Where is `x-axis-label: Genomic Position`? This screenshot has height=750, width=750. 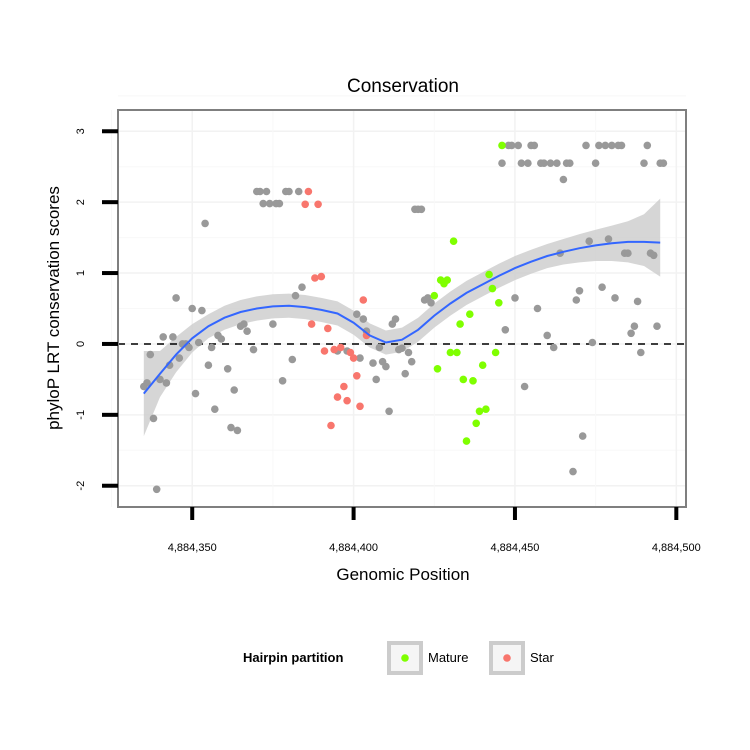
x-axis-label: Genomic Position is located at coordinates (402, 574).